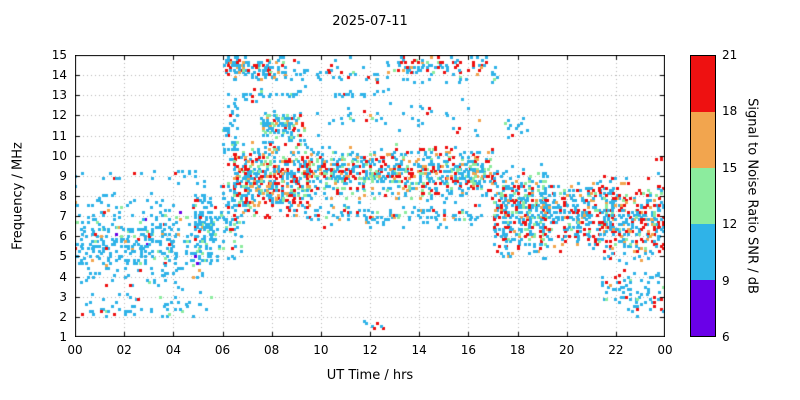  Describe the element at coordinates (63, 236) in the screenshot. I see `y-tick-label: 6` at that location.